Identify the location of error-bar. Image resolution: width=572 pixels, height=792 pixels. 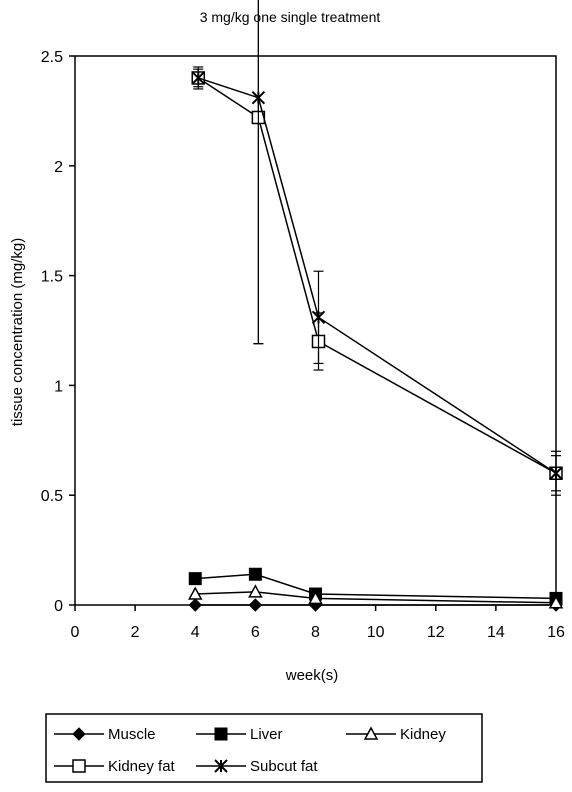
(258, 172).